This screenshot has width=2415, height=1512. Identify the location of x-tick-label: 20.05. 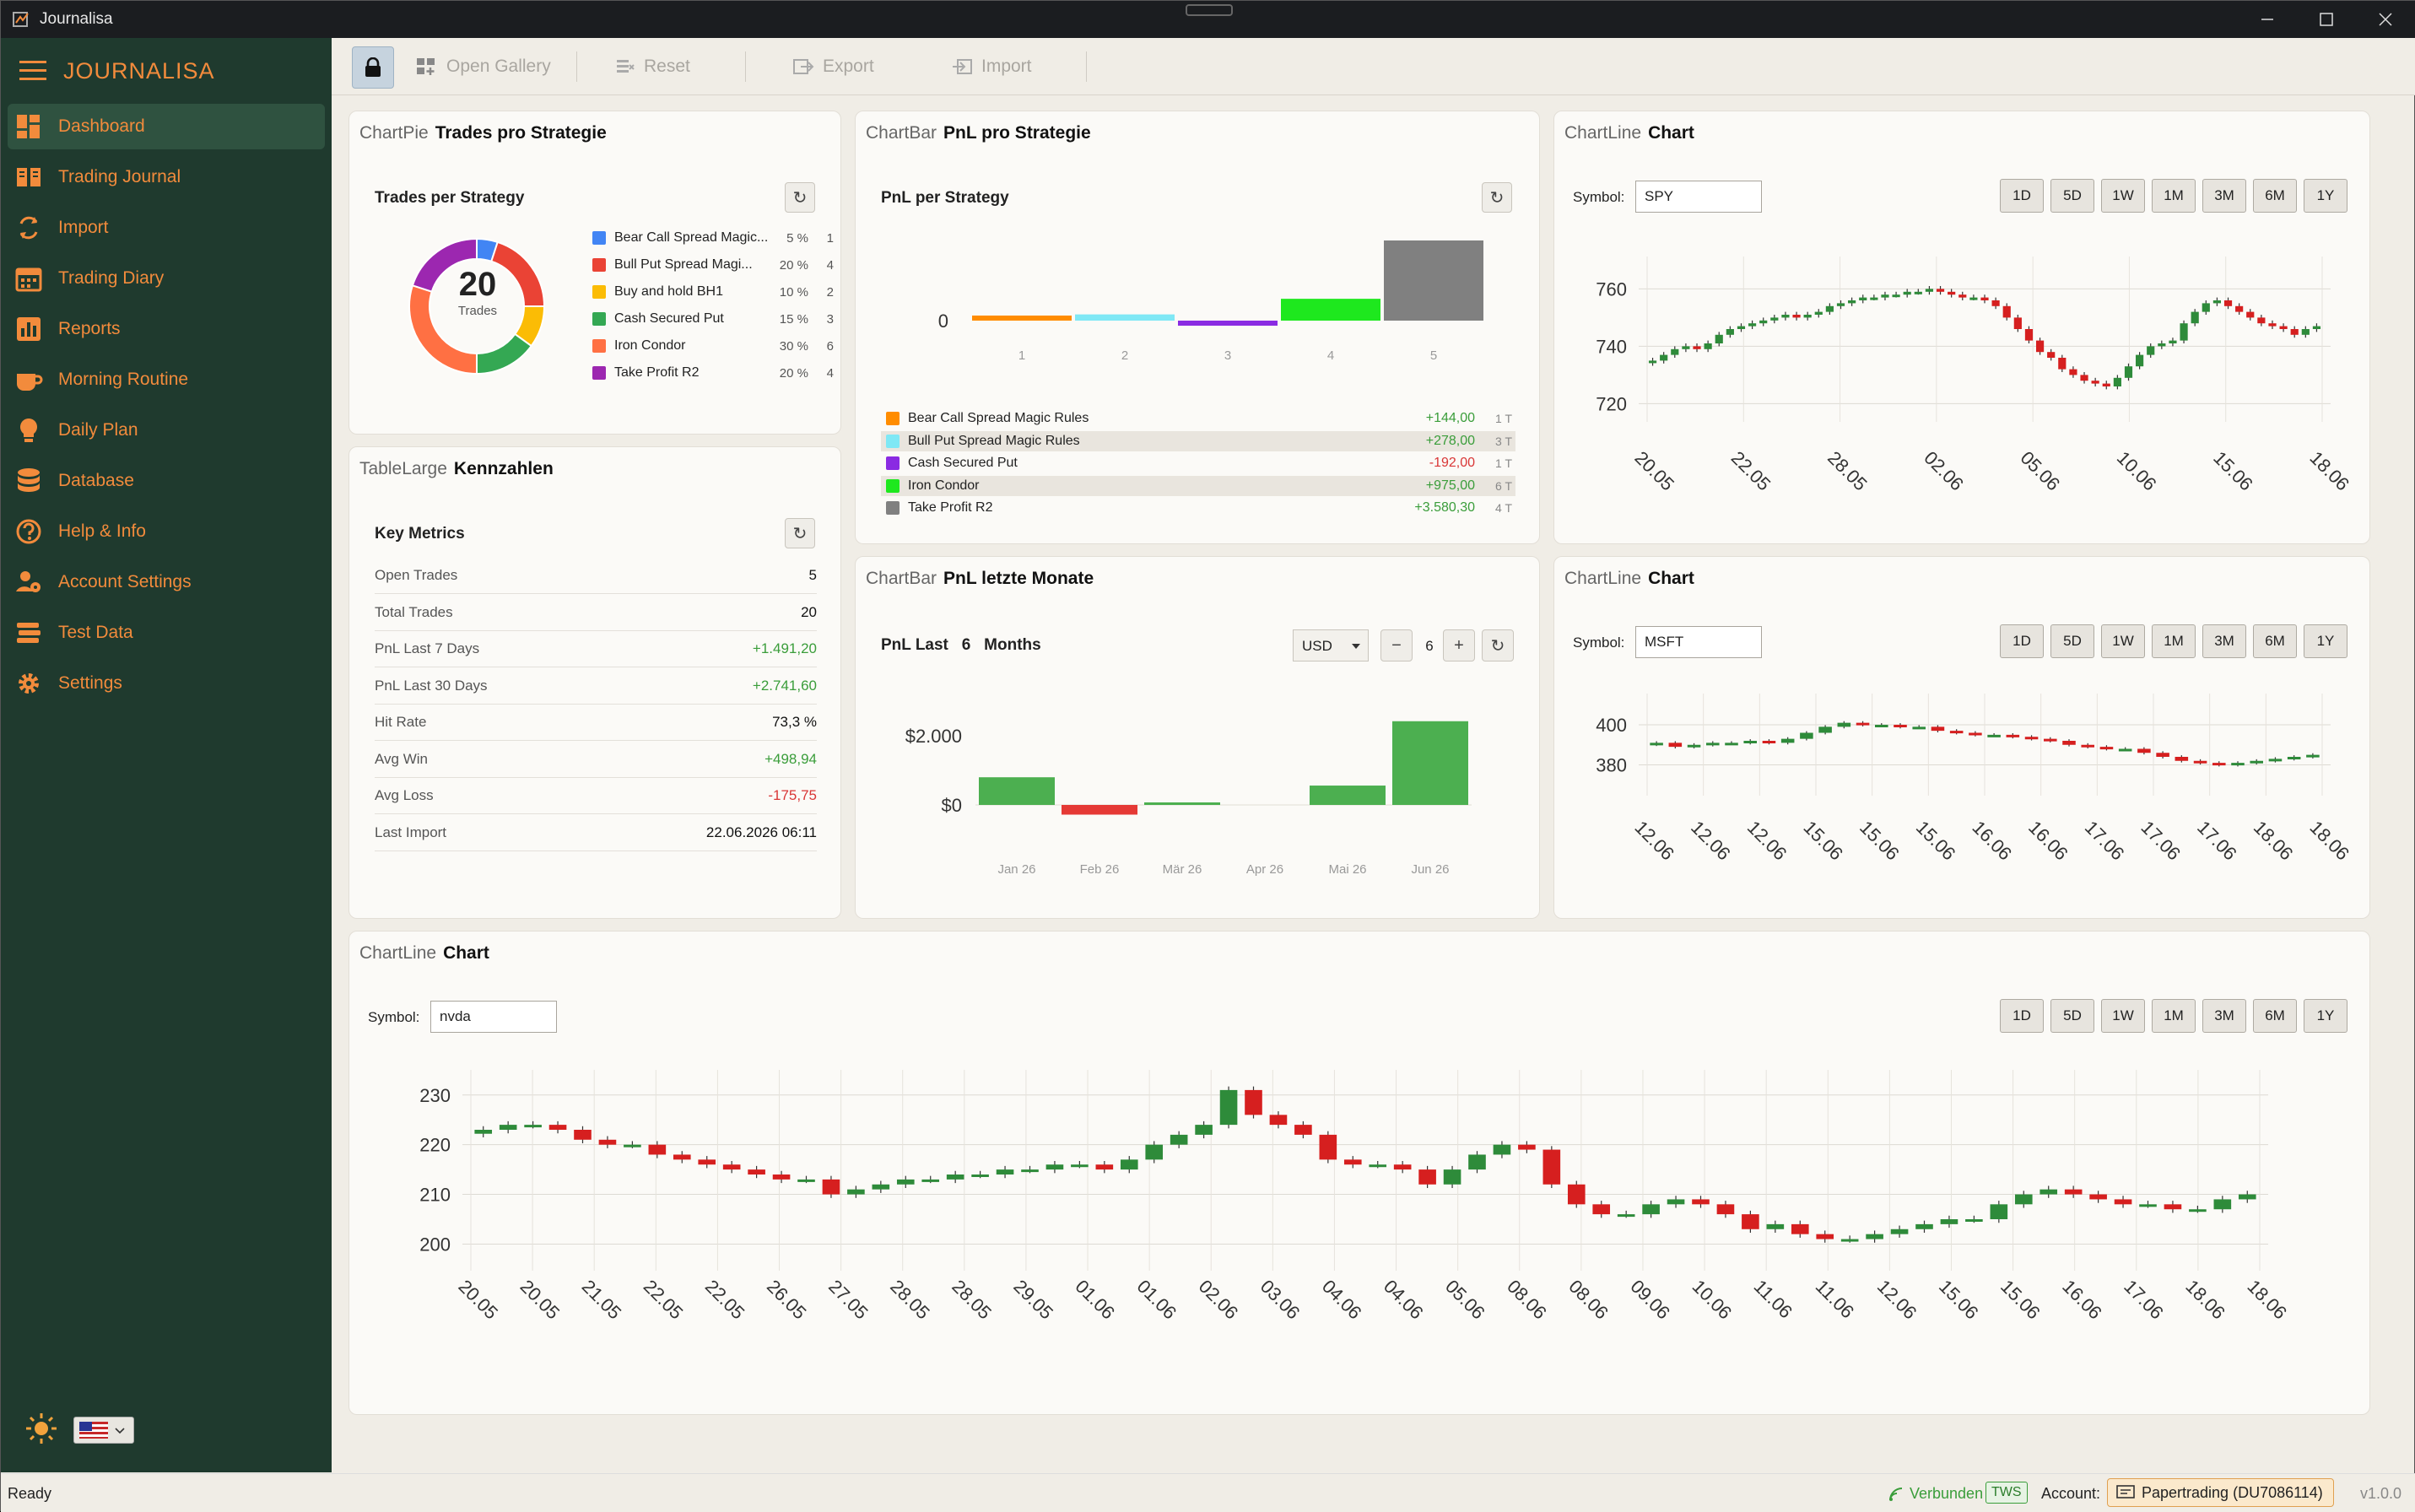
(478, 1300).